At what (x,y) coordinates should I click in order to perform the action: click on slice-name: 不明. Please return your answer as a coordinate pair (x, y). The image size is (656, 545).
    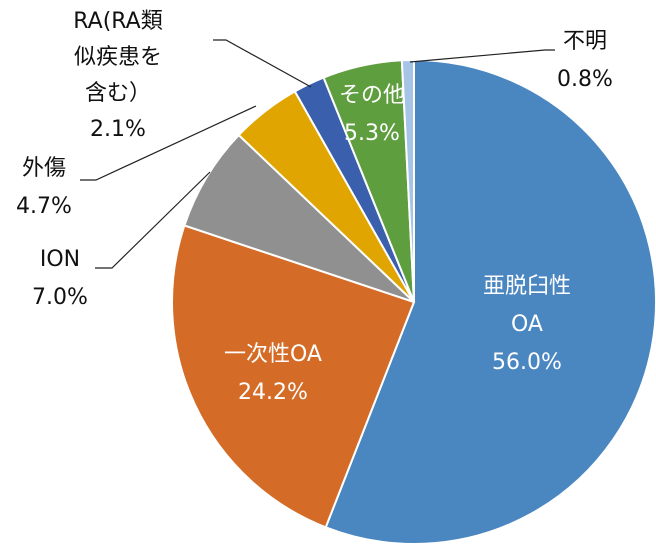
    Looking at the image, I should click on (584, 41).